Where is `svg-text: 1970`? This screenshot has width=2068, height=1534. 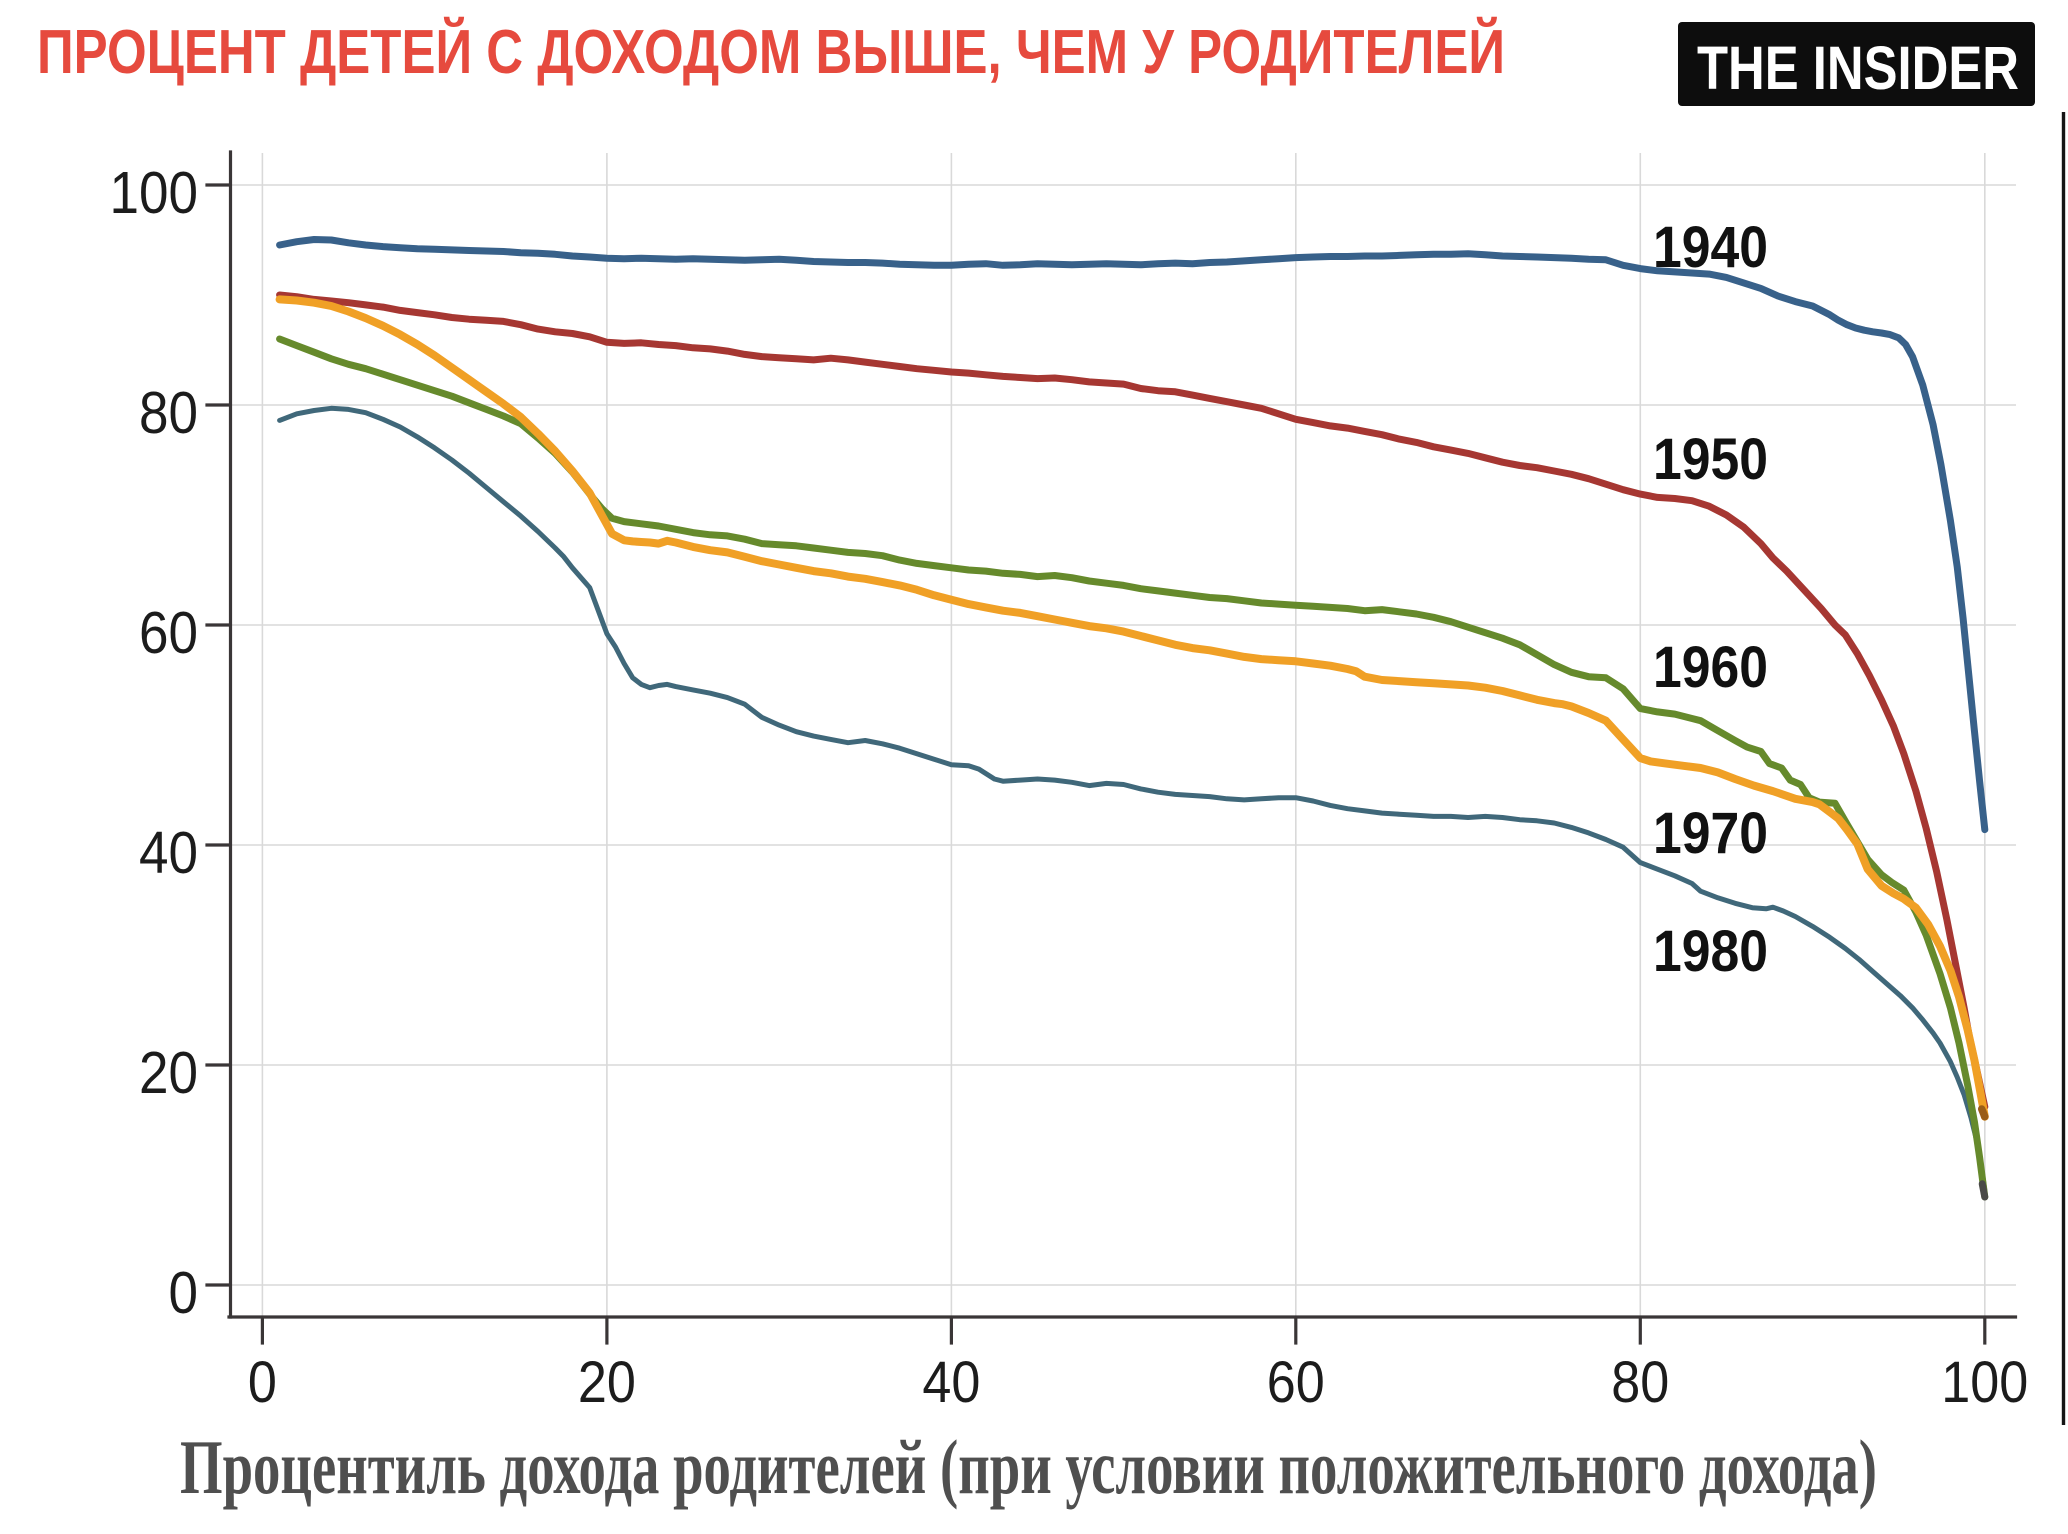
svg-text: 1970 is located at coordinates (1710, 833).